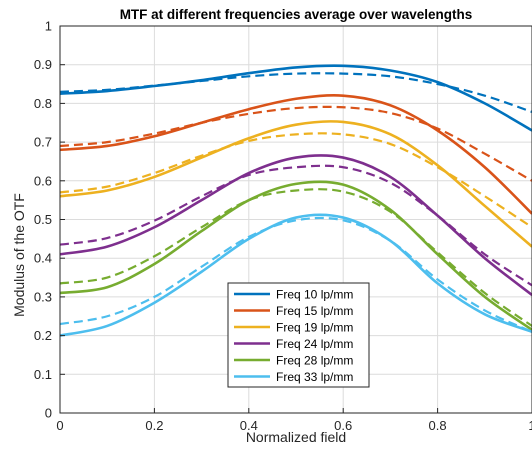  I want to click on legend-label: Freq 33 lp/mm, so click(314, 377).